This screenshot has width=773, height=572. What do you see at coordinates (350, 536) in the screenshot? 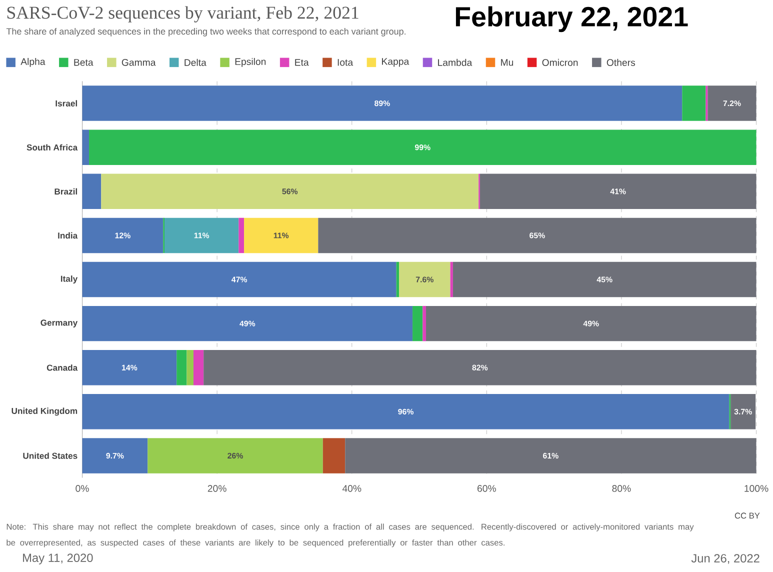
I see `text: Note: This share may not reflect the complete breakdown of cases, since only a fraction of all cases are sequenced. Recently-discovered or actively-monitored variants may be overrepresented, as suspected cases of these variants are likely to be sequenced preferentially or faster than other cases.` at bounding box center [350, 536].